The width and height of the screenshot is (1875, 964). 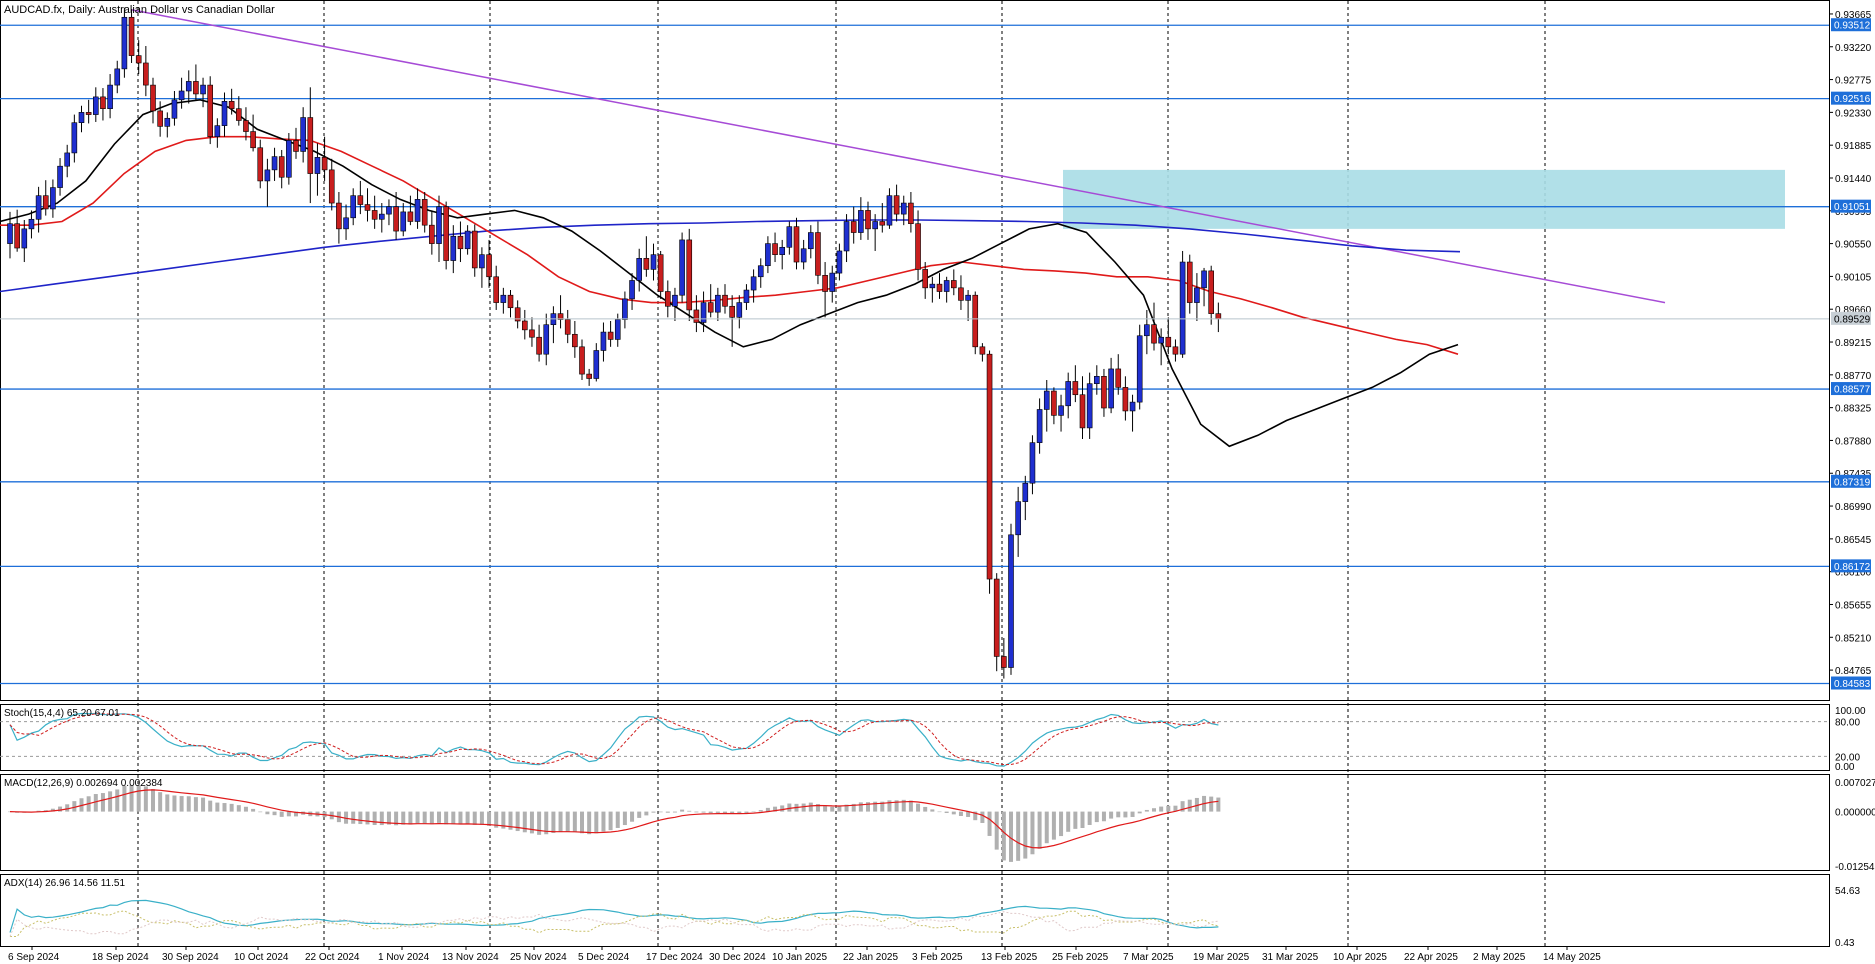 What do you see at coordinates (1499, 957) in the screenshot?
I see `date-label-21: 2 May 2025` at bounding box center [1499, 957].